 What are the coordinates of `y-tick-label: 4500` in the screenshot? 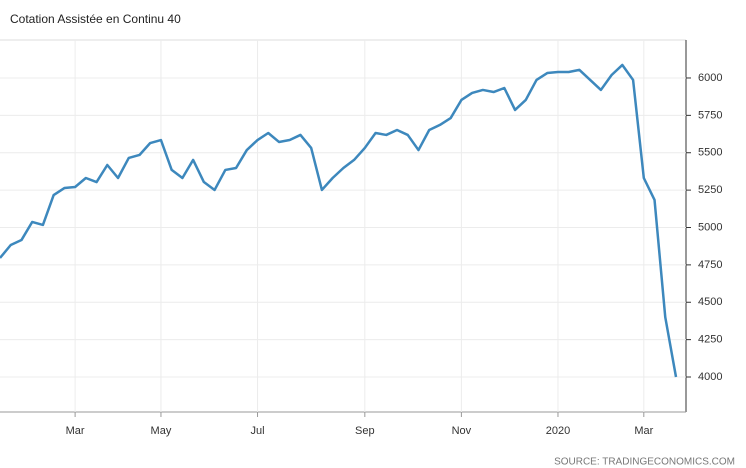 It's located at (710, 302).